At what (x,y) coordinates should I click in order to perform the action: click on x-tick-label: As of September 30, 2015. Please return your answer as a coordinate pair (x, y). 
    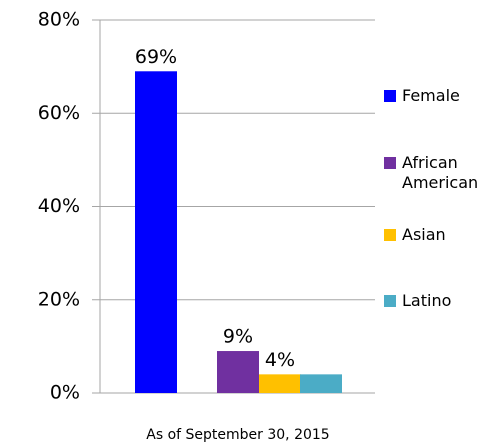
    Looking at the image, I should click on (237, 435).